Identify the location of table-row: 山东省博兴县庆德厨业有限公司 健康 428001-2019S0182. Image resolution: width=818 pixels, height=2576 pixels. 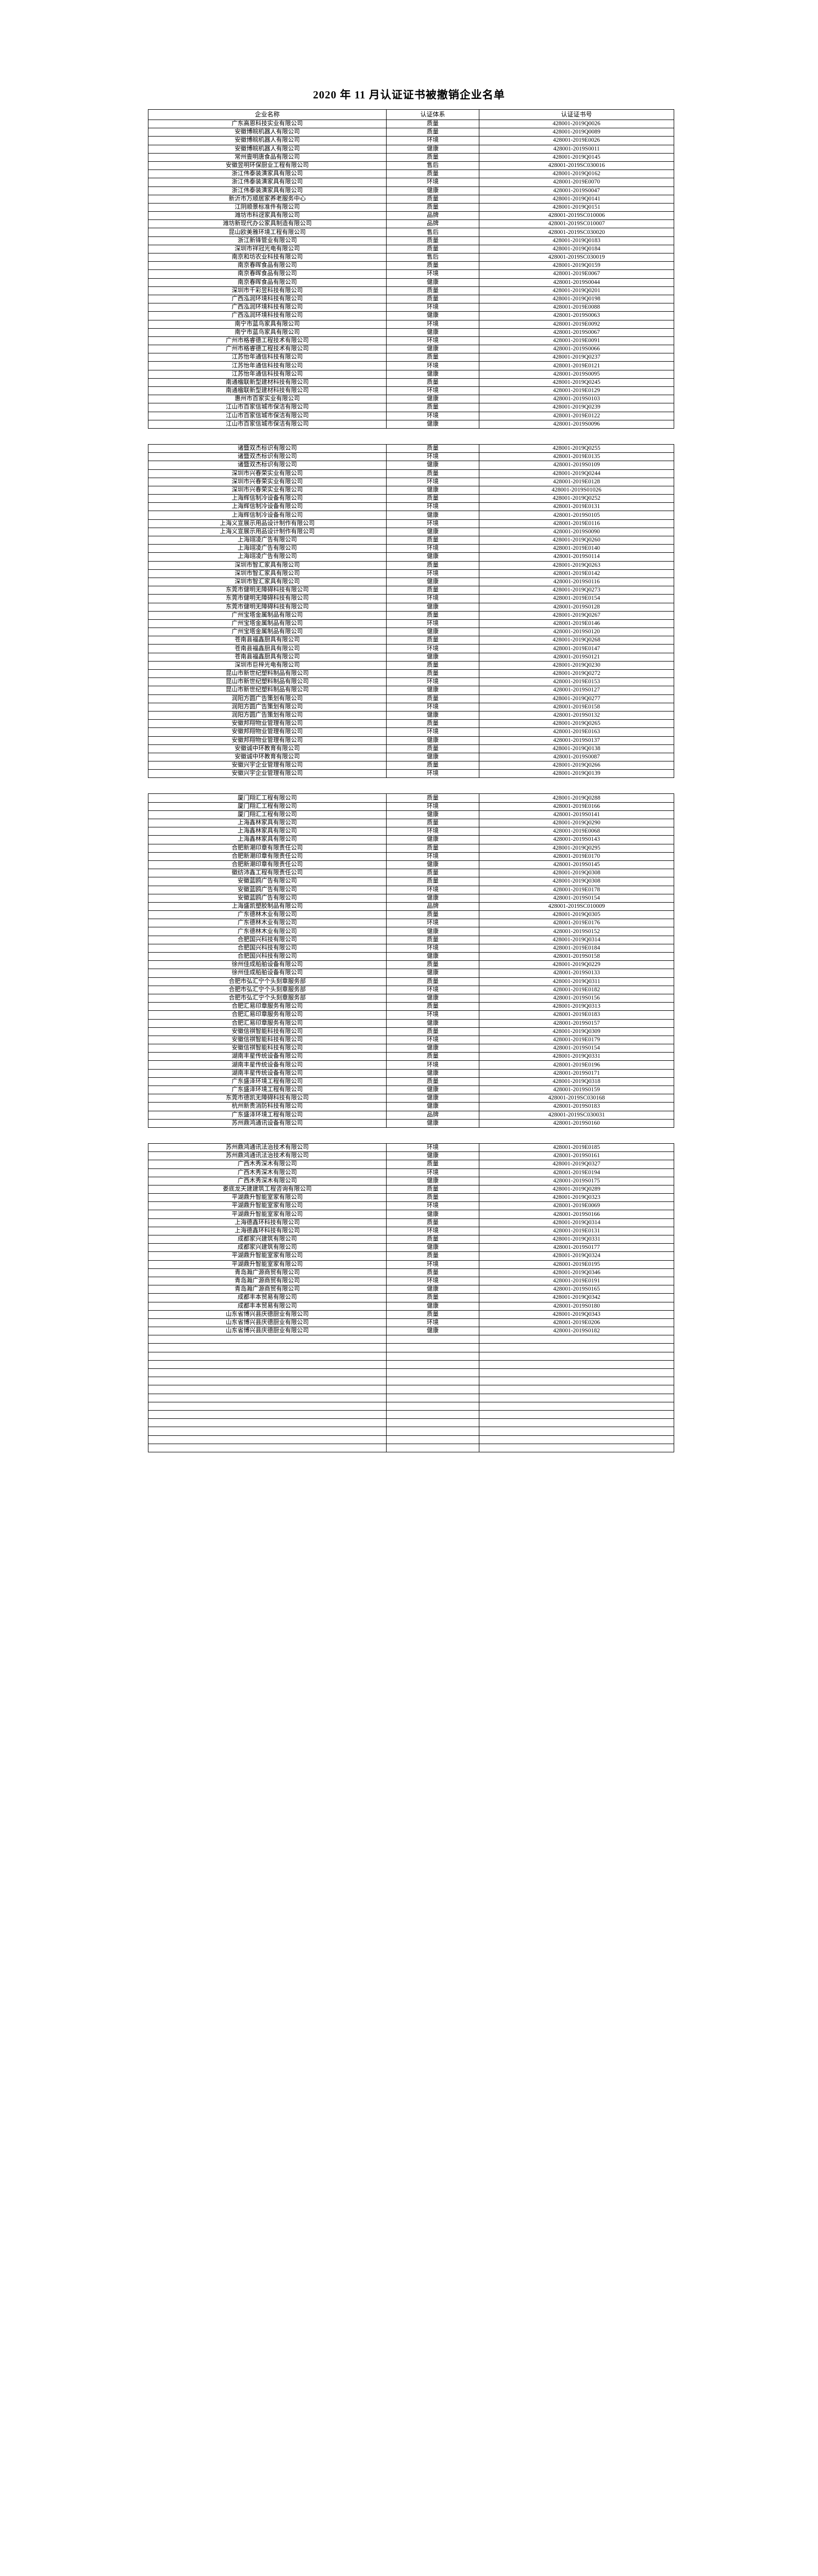
(411, 1331).